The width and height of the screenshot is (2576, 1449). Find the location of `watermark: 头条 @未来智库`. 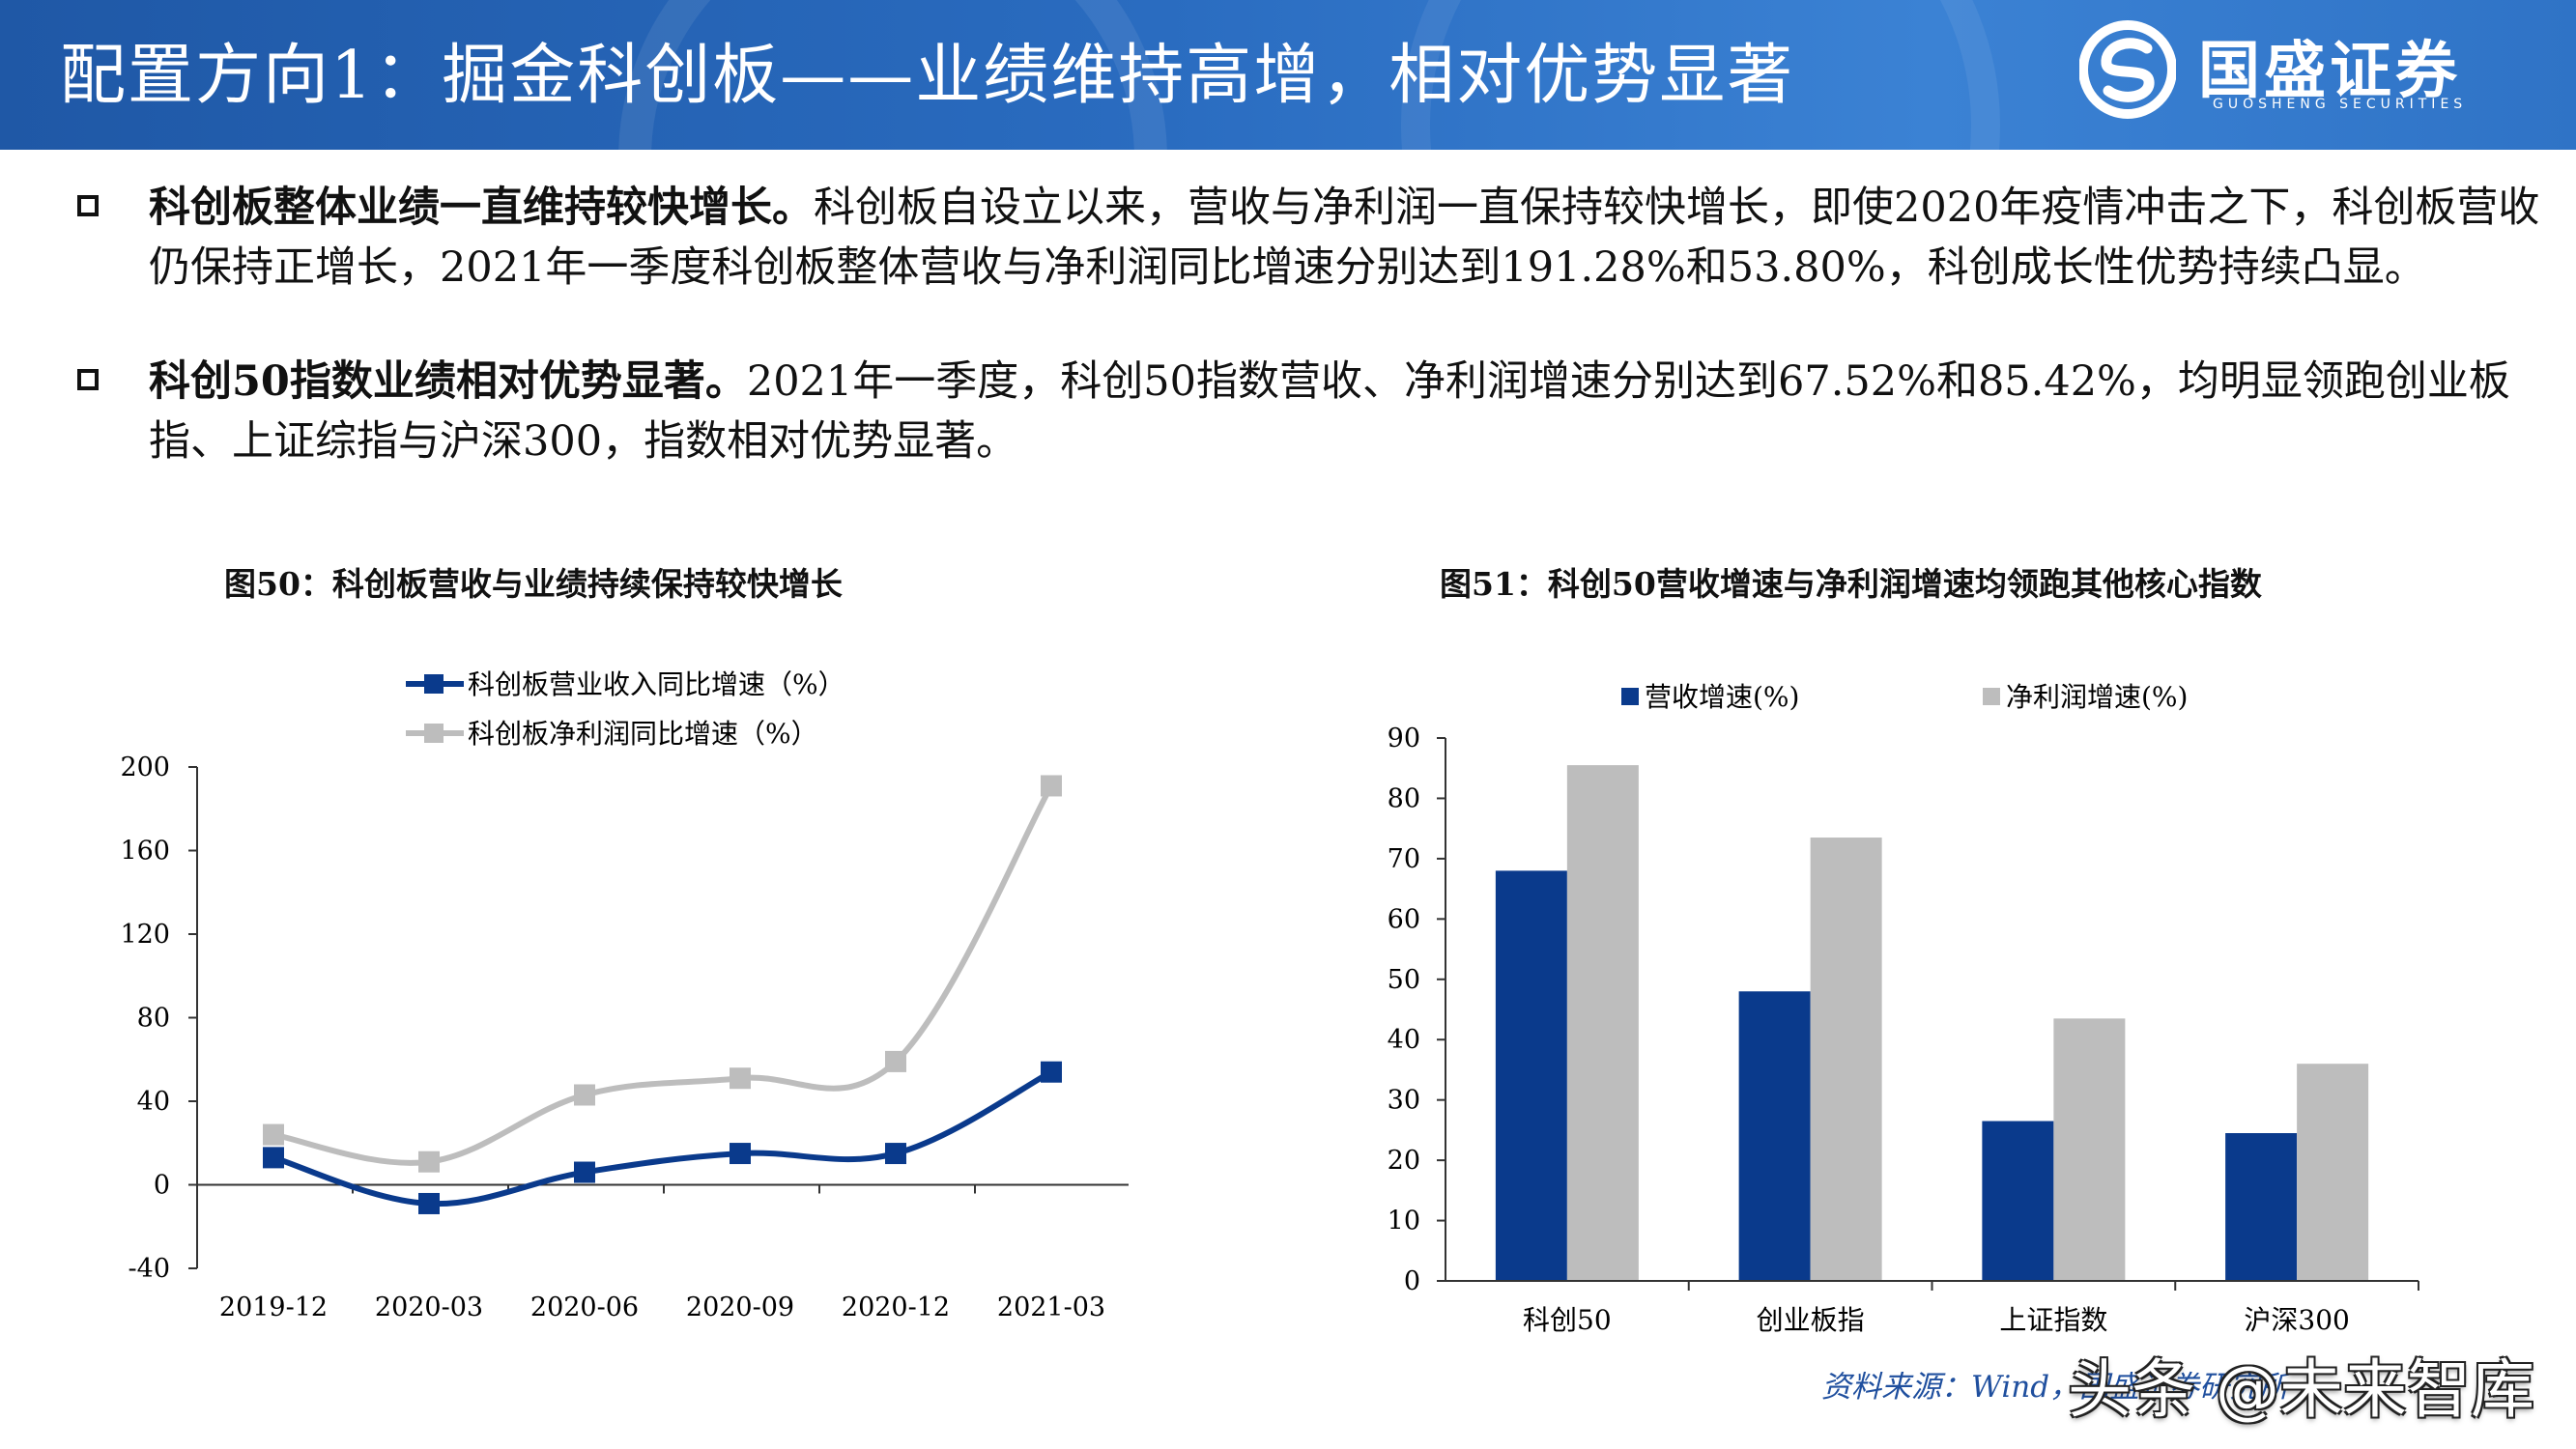

watermark: 头条 @未来智库 is located at coordinates (2301, 1389).